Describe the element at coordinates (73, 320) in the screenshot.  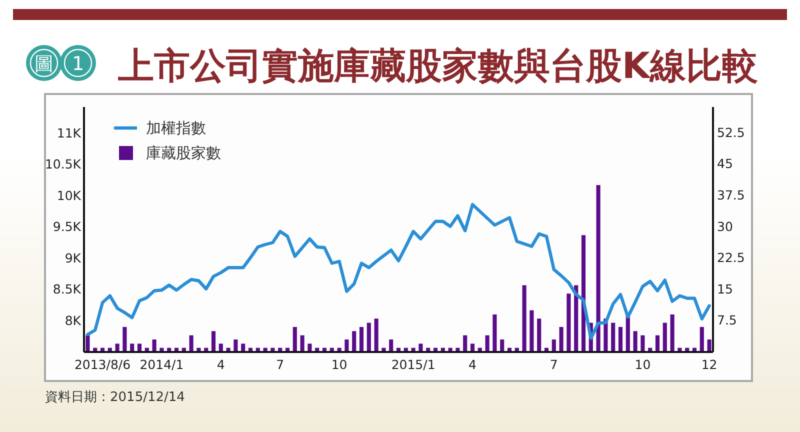
I see `y-tick-label: 8K` at that location.